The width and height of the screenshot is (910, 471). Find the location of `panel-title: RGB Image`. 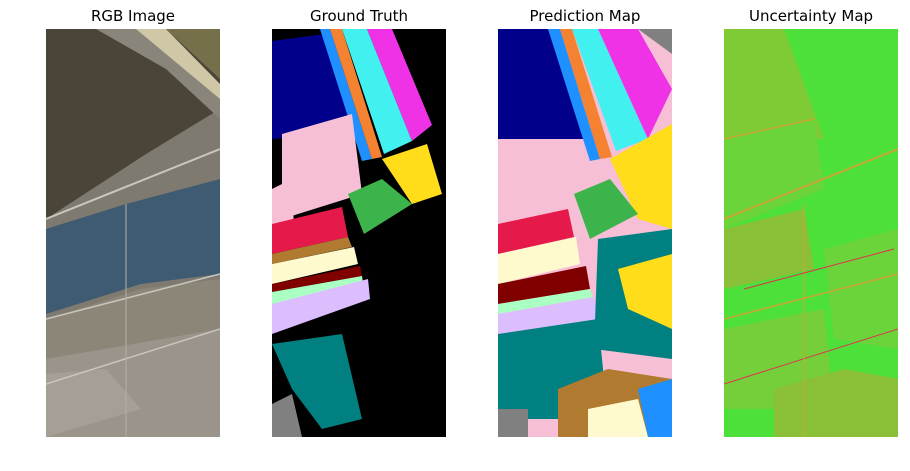

panel-title: RGB Image is located at coordinates (133, 16).